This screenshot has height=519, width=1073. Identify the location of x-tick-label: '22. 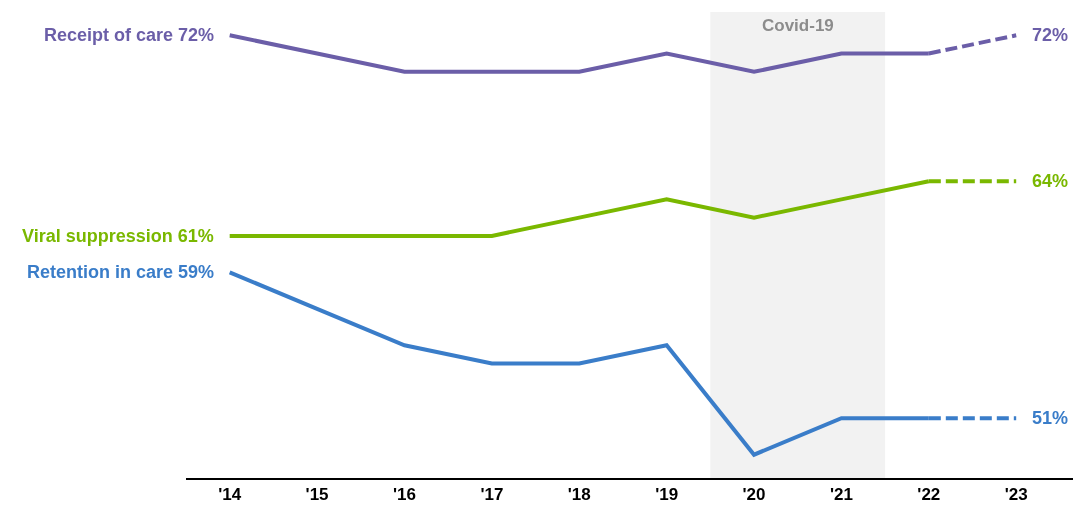
(929, 495).